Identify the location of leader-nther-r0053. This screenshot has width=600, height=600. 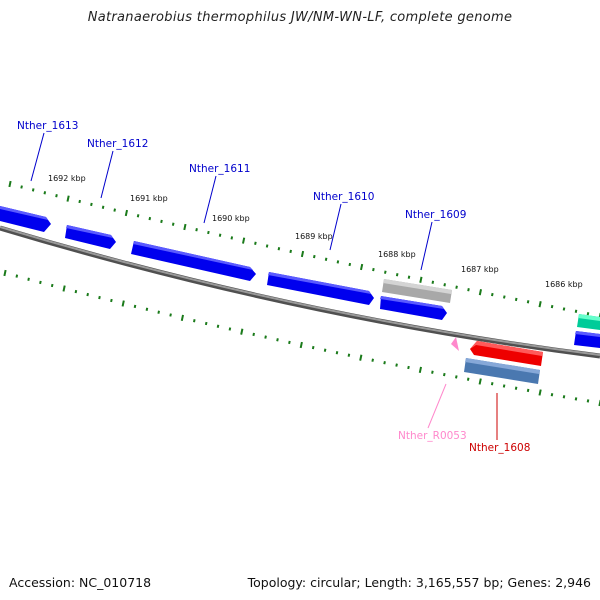
(437, 406).